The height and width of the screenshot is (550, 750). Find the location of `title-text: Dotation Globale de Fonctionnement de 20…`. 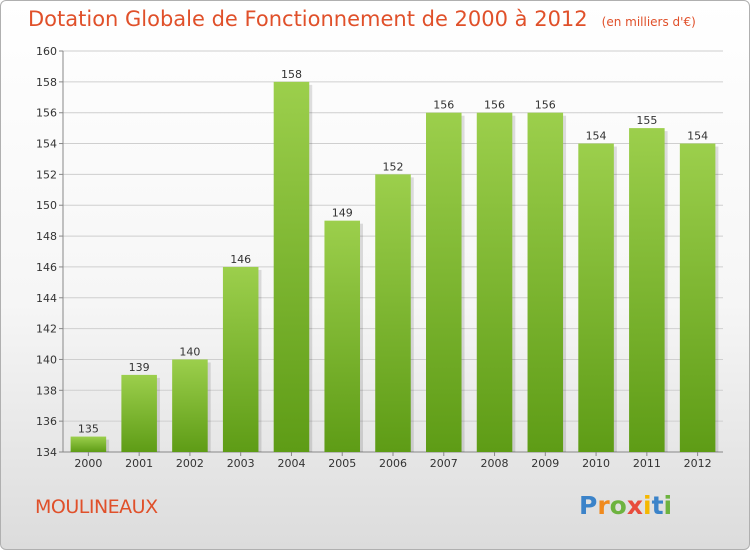

title-text: Dotation Globale de Fonctionnement de 20… is located at coordinates (308, 19).